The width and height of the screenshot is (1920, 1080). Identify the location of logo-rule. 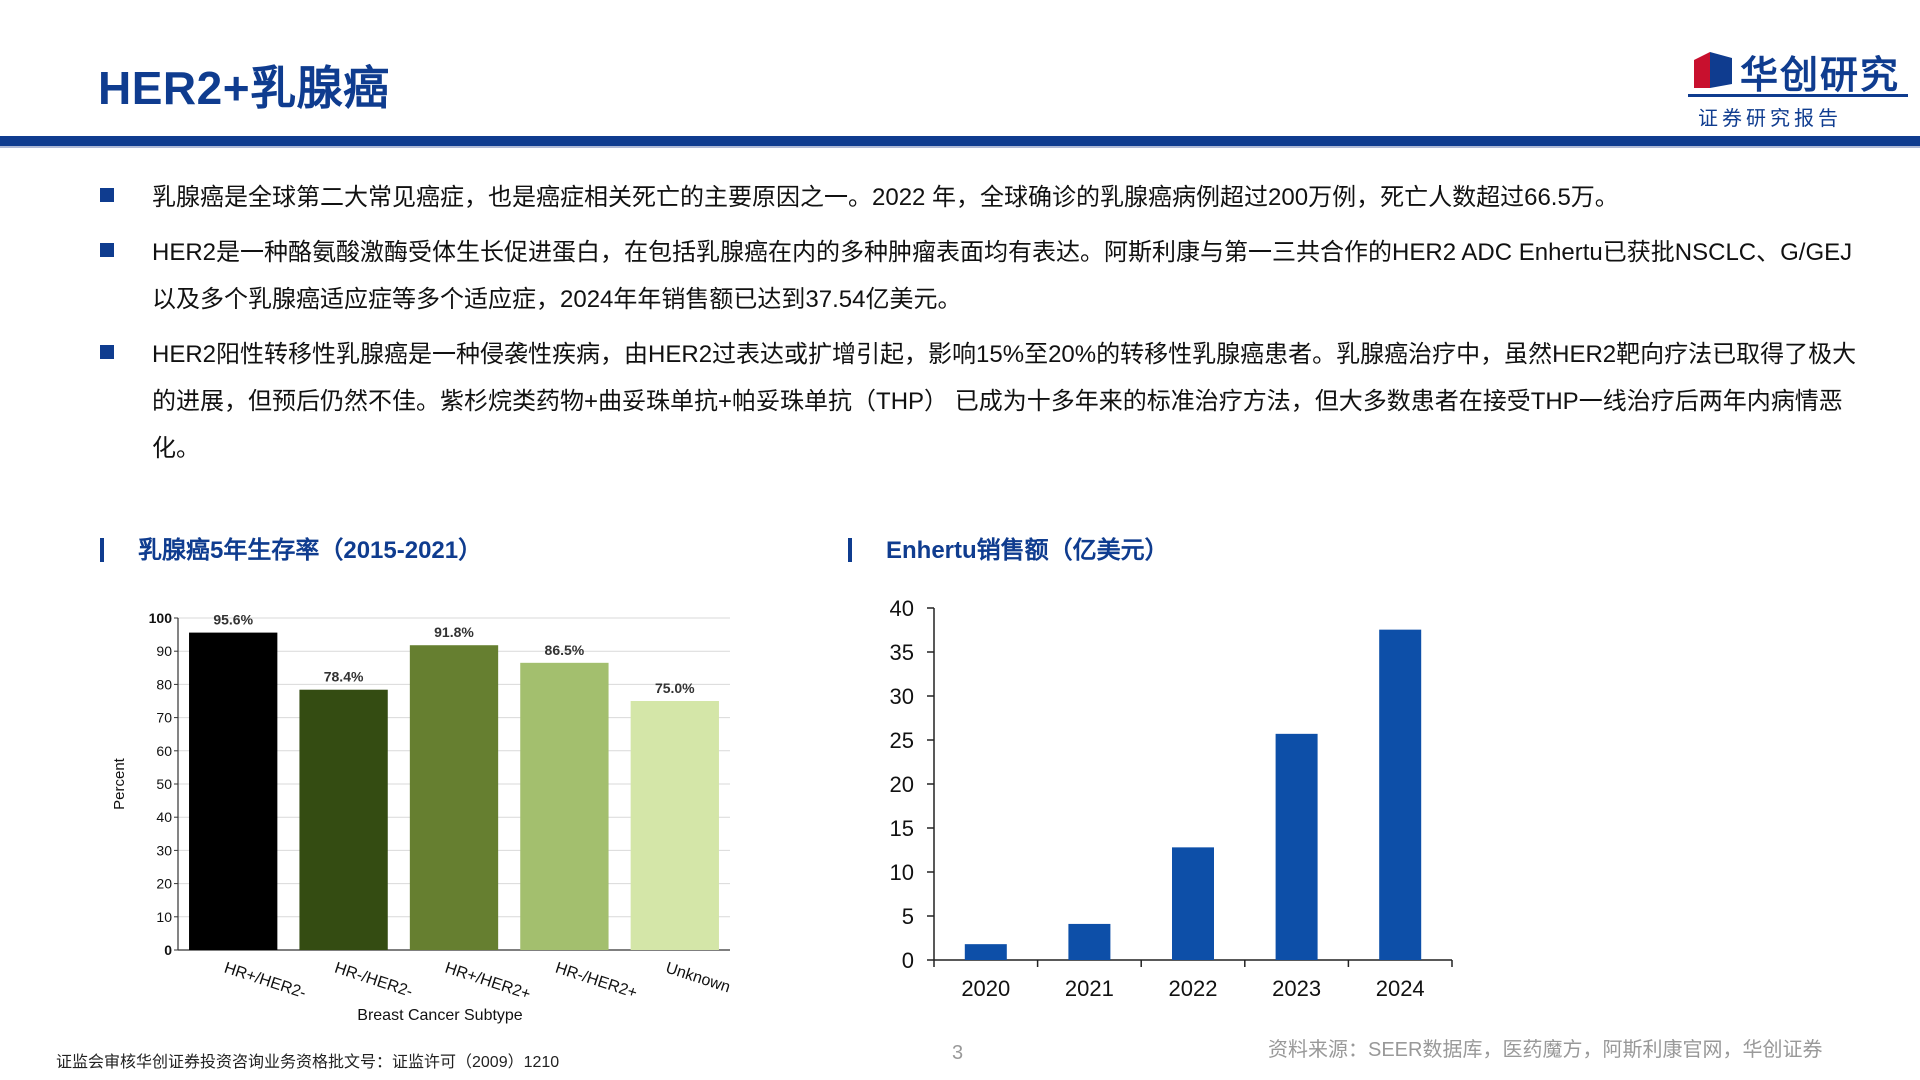
(1798, 95).